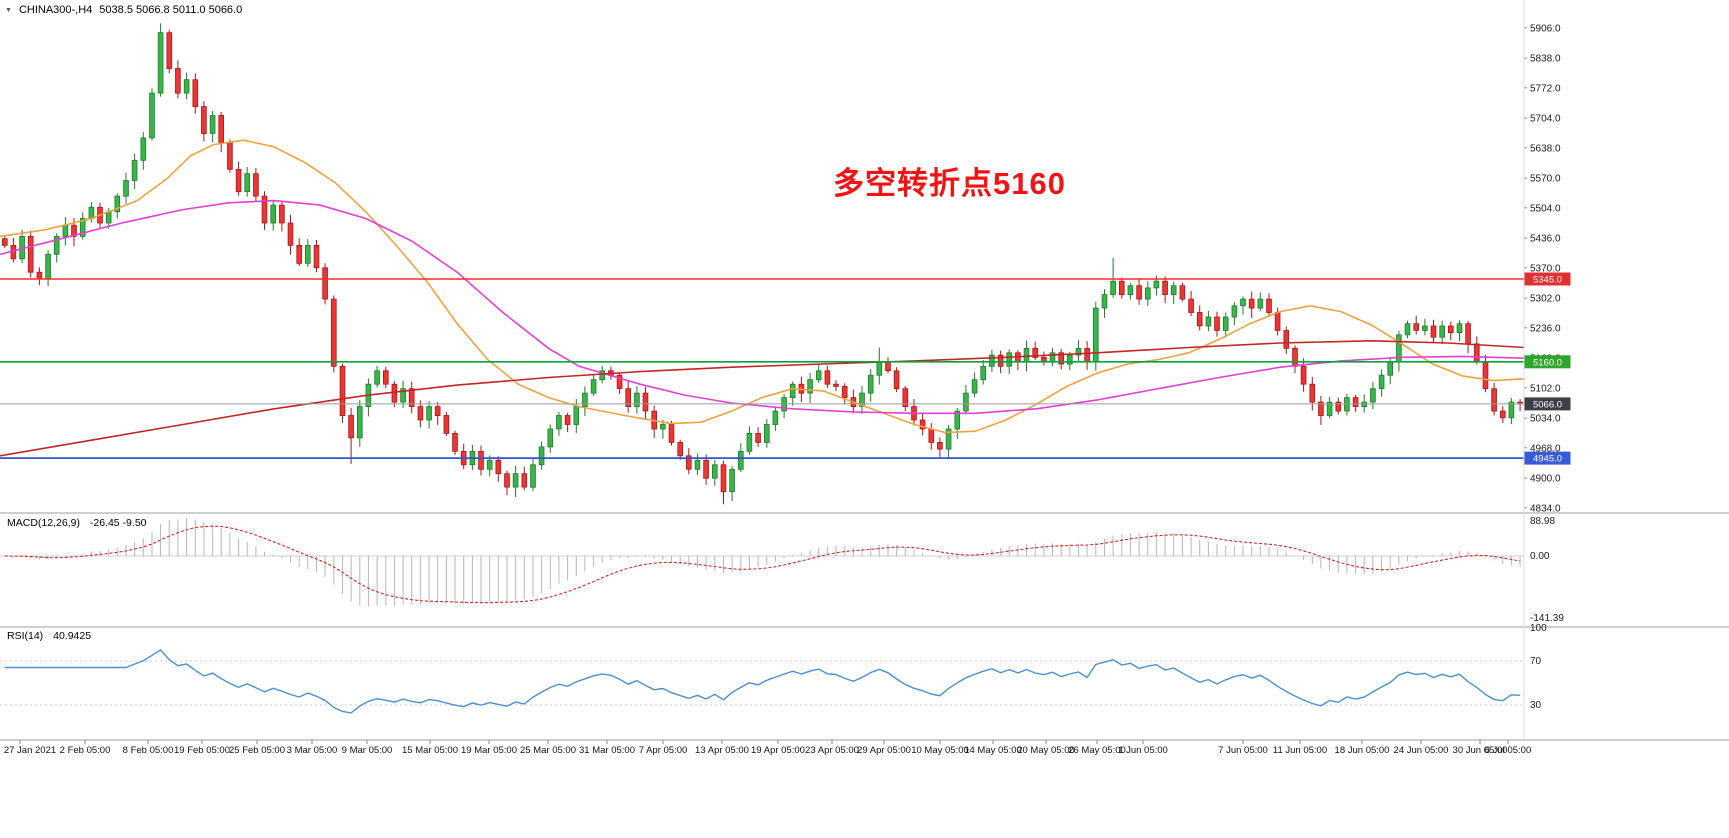  Describe the element at coordinates (1545, 508) in the screenshot. I see `price-axis-label: 4834.0` at that location.